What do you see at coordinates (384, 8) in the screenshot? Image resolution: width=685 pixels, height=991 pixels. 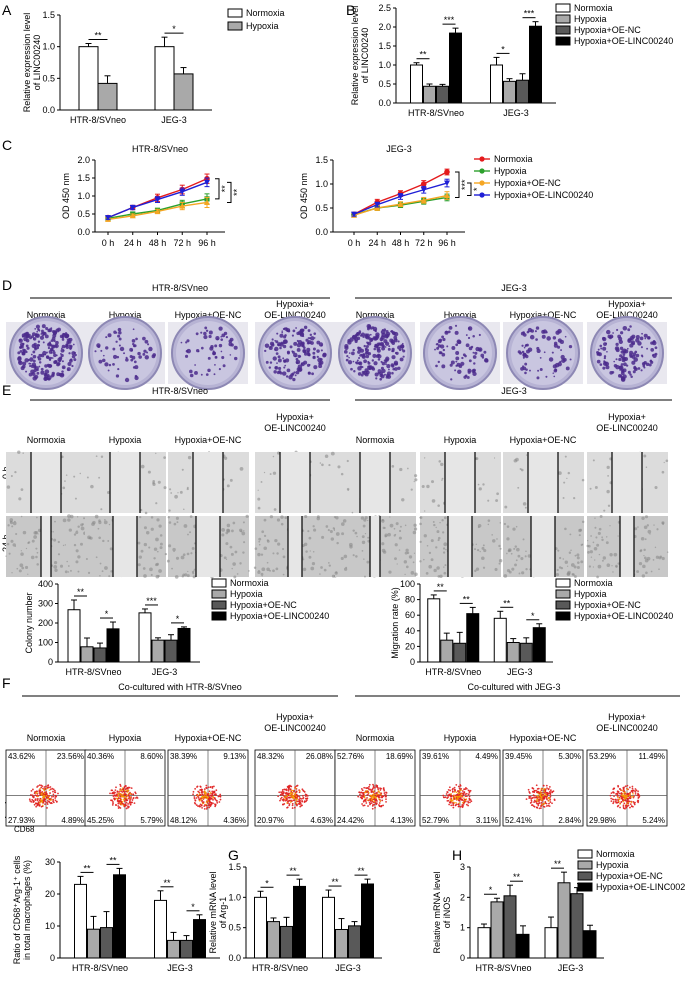 I see `y-tick-label: 2.5` at bounding box center [384, 8].